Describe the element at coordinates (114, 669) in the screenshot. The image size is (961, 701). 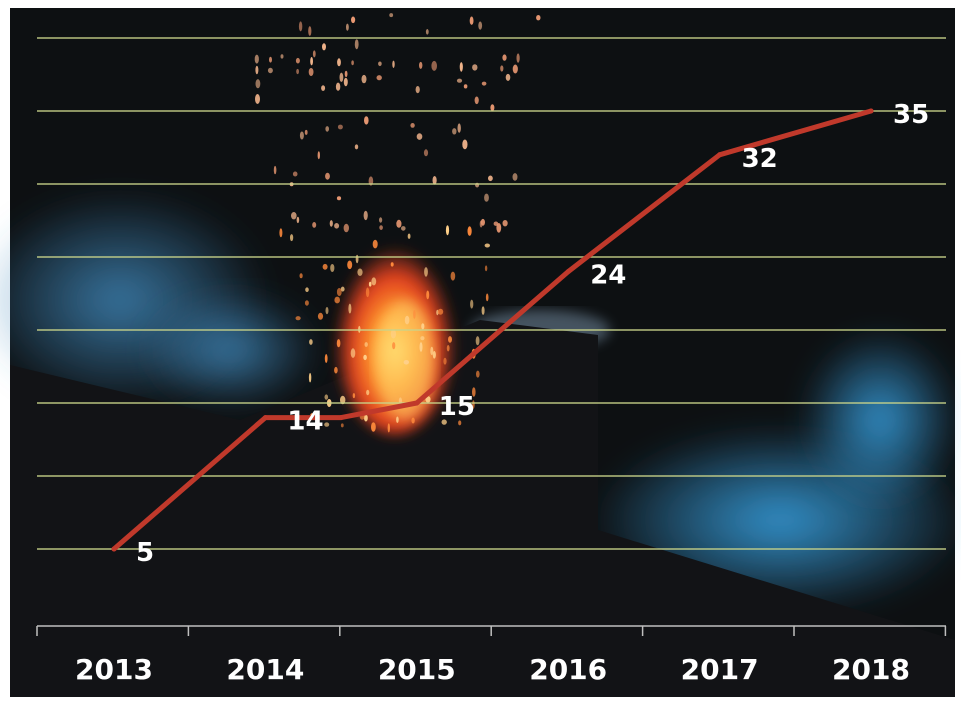
I see `x-tick-label: 2013` at that location.